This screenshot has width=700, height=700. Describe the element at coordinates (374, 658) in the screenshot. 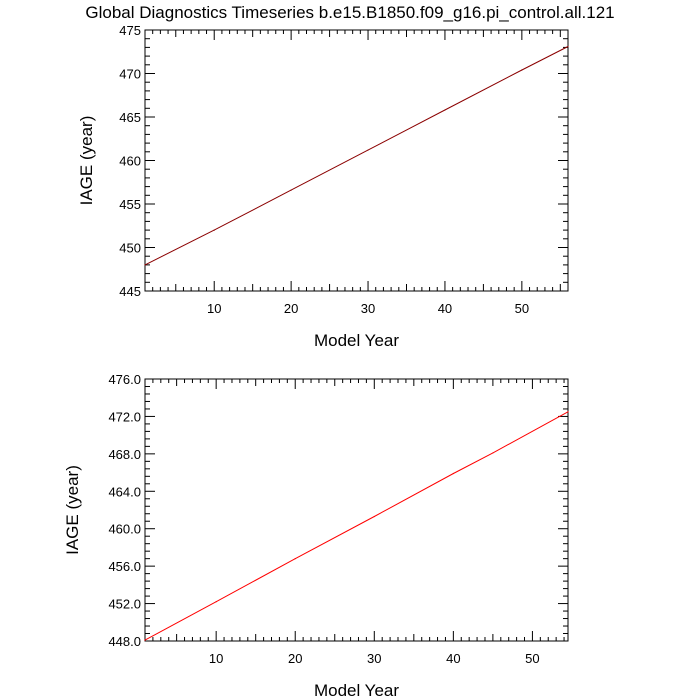

I see `chart-2-x-tick-label: 30` at that location.